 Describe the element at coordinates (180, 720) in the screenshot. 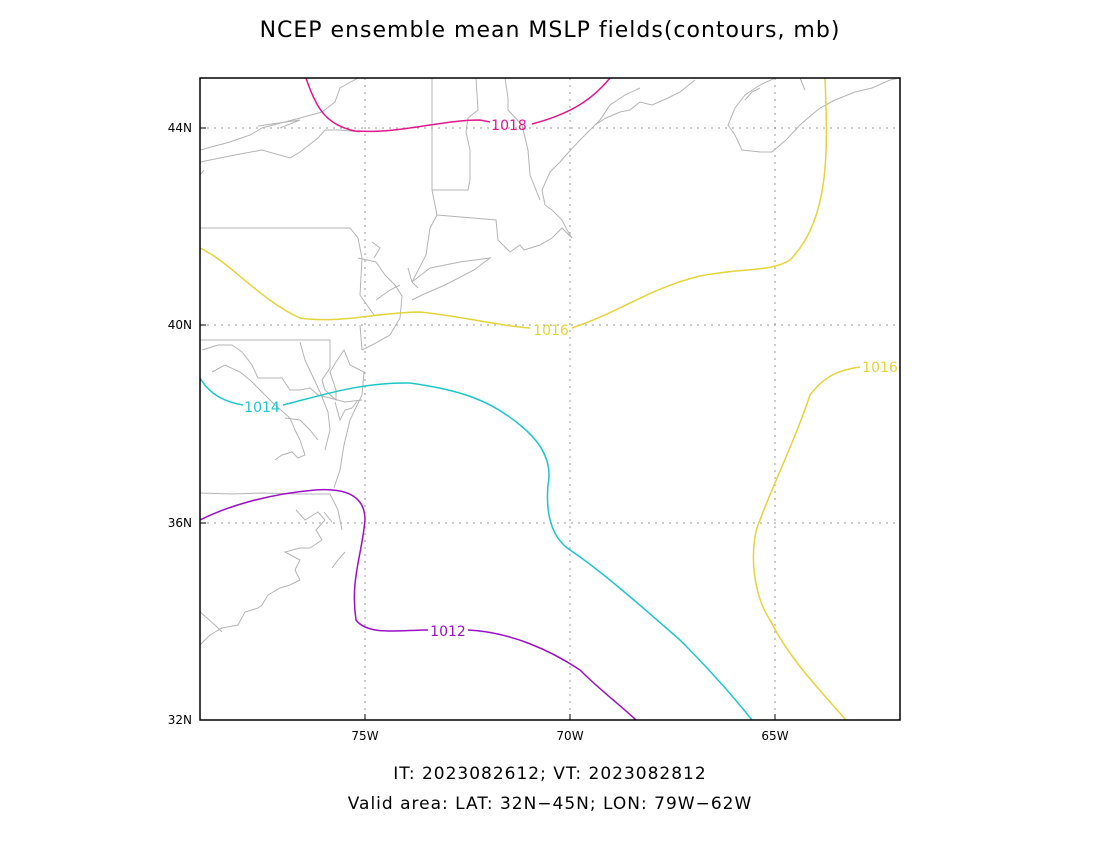

I see `lat-label-32n: 32N` at that location.